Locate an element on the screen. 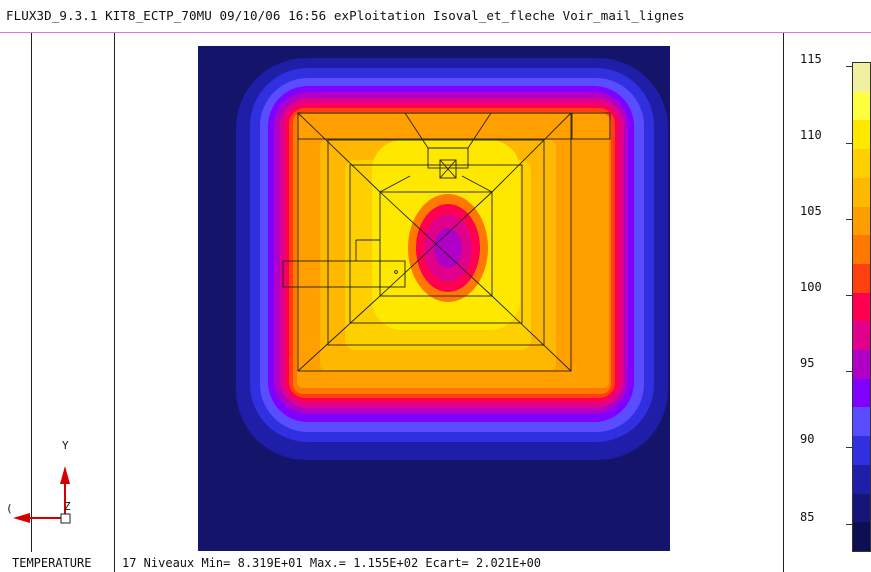 The image size is (871, 572). colorbar-label: 110 is located at coordinates (811, 135).